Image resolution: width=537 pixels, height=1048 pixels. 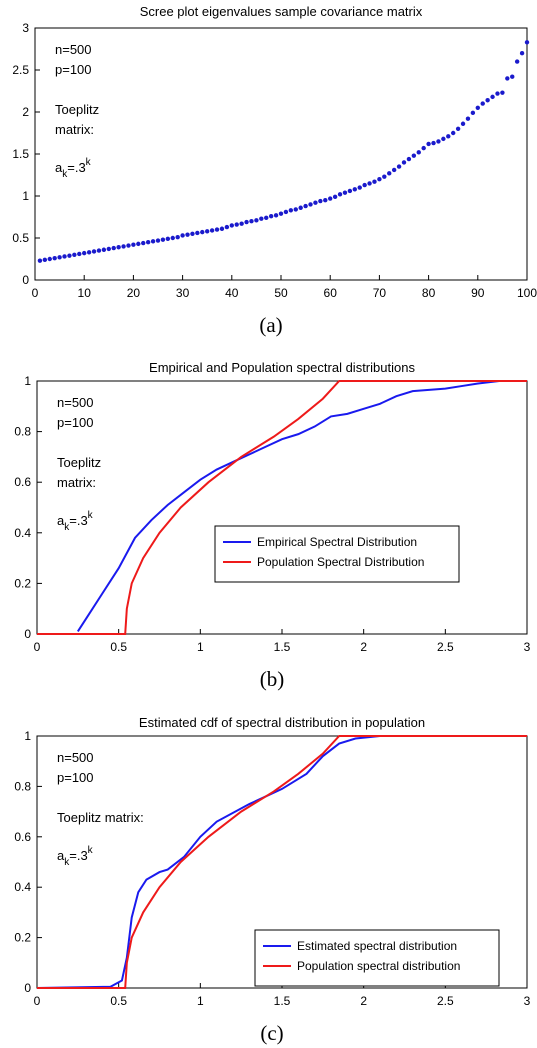 I want to click on annotation: Toeplitz, so click(x=77, y=109).